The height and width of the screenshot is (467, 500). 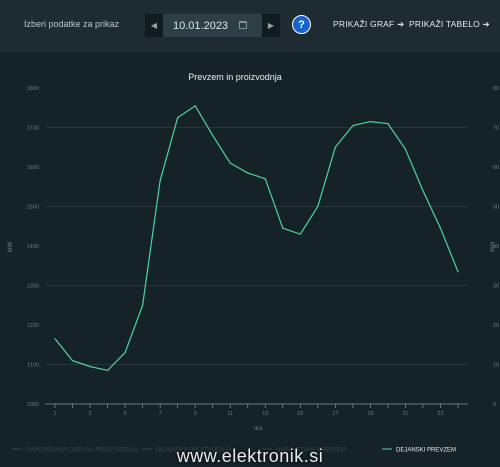 What do you see at coordinates (494, 405) in the screenshot?
I see `y-tick-label-right: 0` at bounding box center [494, 405].